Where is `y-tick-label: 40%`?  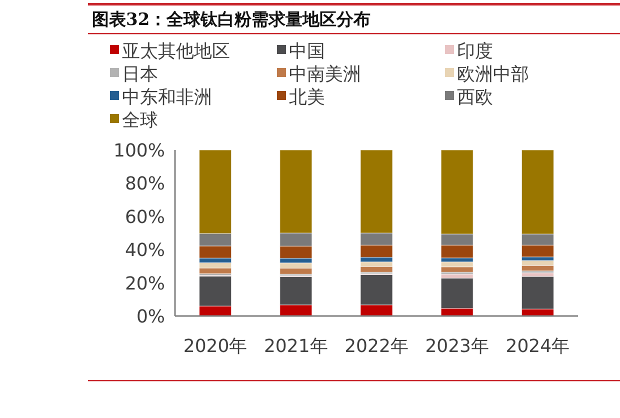 y-tick-label: 40% is located at coordinates (144, 251).